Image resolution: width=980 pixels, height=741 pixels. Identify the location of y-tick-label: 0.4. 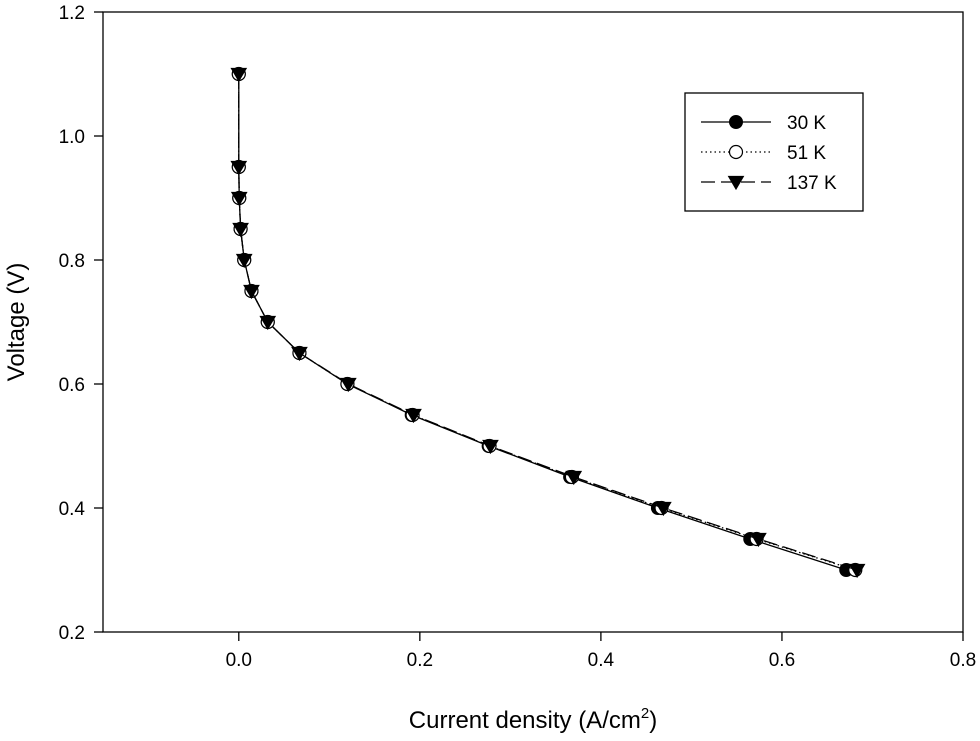
(72, 509).